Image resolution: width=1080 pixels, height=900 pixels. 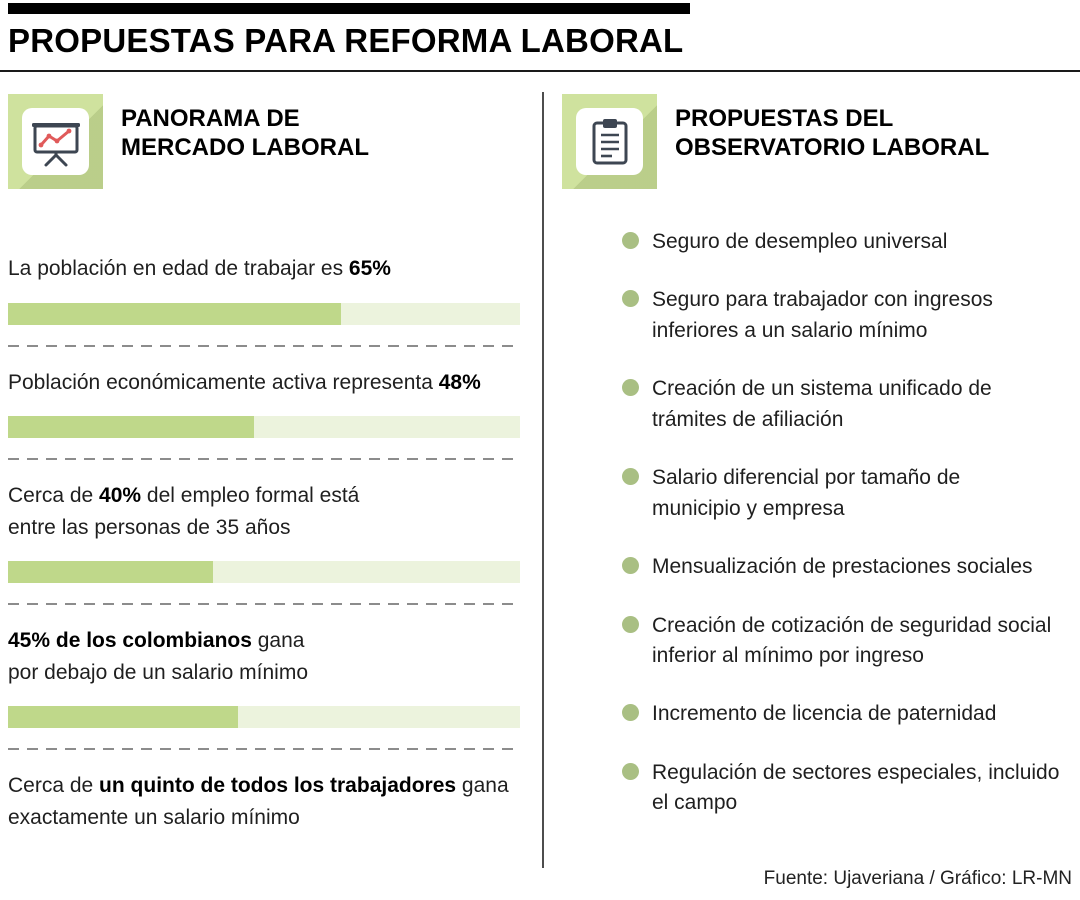 I want to click on stat-text-bold: 65%, so click(x=369, y=268).